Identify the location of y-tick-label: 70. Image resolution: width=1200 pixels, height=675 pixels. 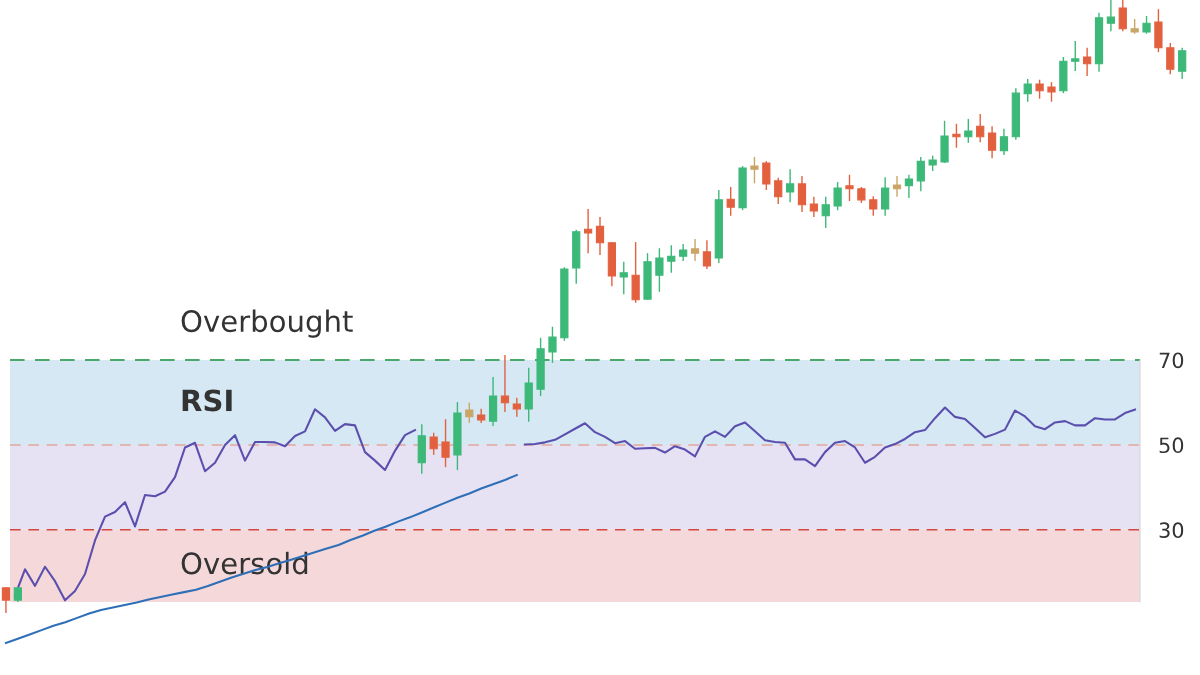
(1171, 360).